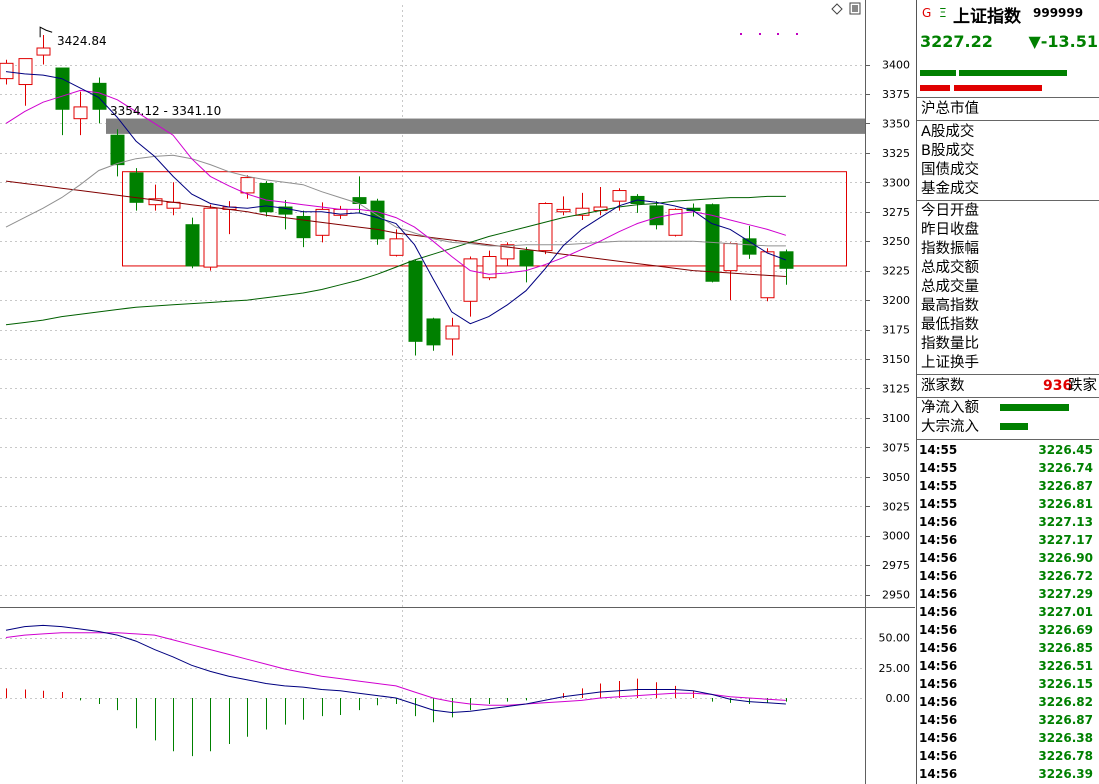 This screenshot has height=784, width=1099. Describe the element at coordinates (896, 123) in the screenshot. I see `y-tick-label: 3350` at that location.